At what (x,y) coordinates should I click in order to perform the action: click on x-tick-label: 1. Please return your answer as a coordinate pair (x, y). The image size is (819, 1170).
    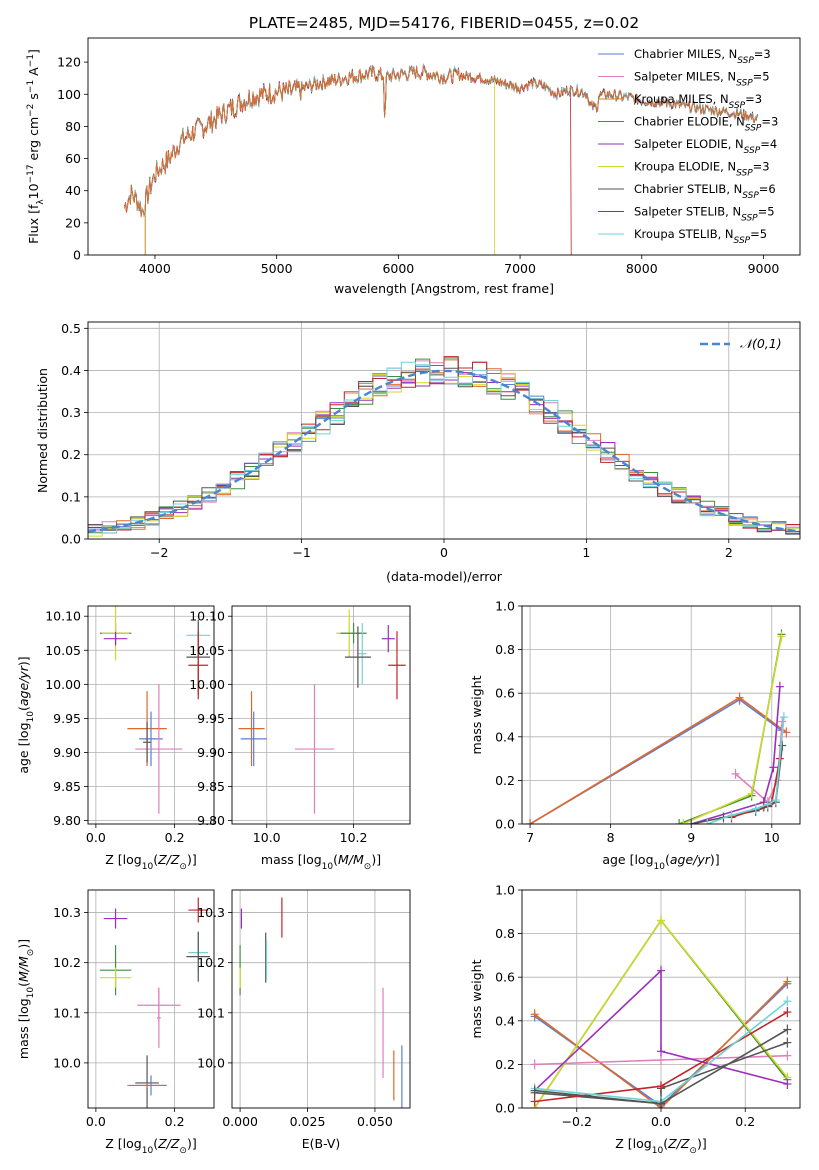
    Looking at the image, I should click on (586, 552).